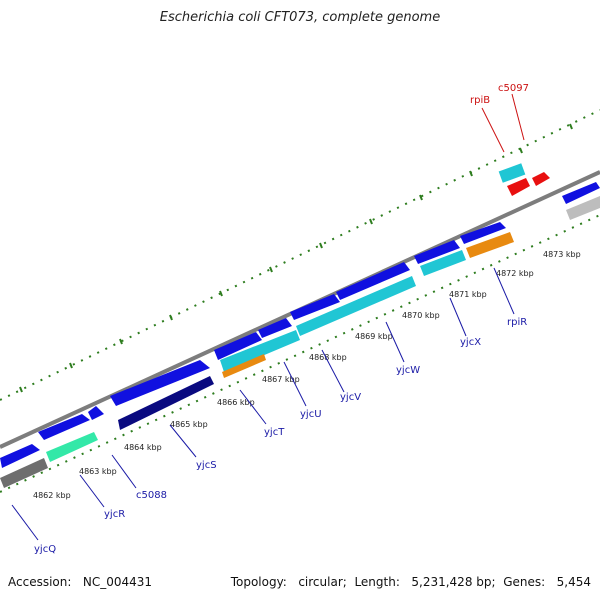 Image resolution: width=600 pixels, height=600 pixels. Describe the element at coordinates (151, 495) in the screenshot. I see `gene-label: c5088` at that location.